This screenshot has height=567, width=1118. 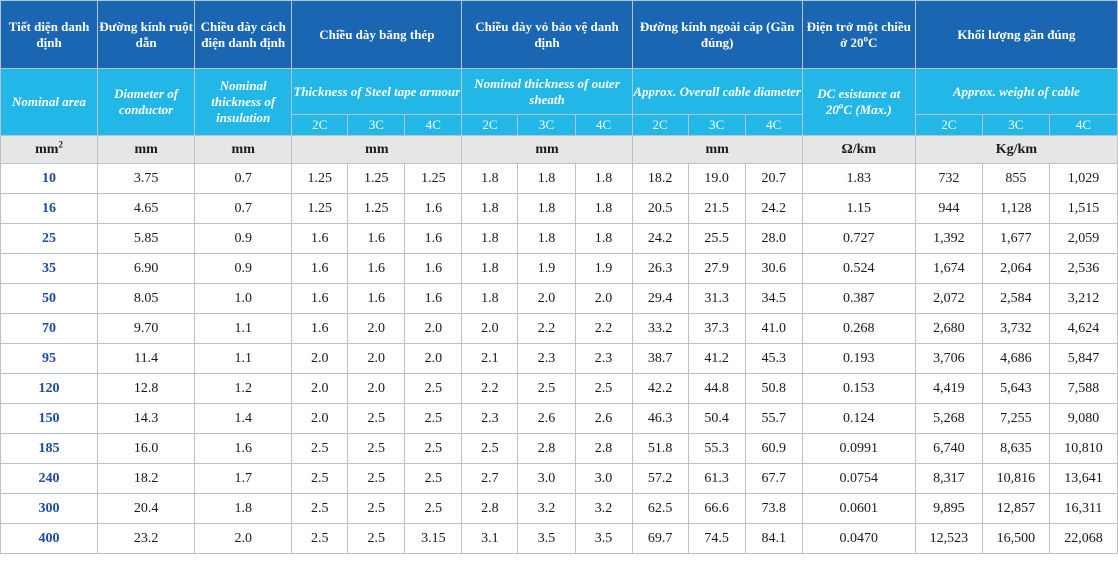 I want to click on cell-insulation: 2.0, so click(x=243, y=538).